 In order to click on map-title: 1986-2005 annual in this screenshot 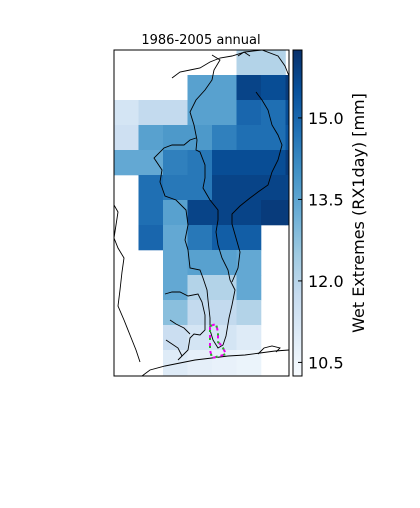, I will do `click(200, 40)`.